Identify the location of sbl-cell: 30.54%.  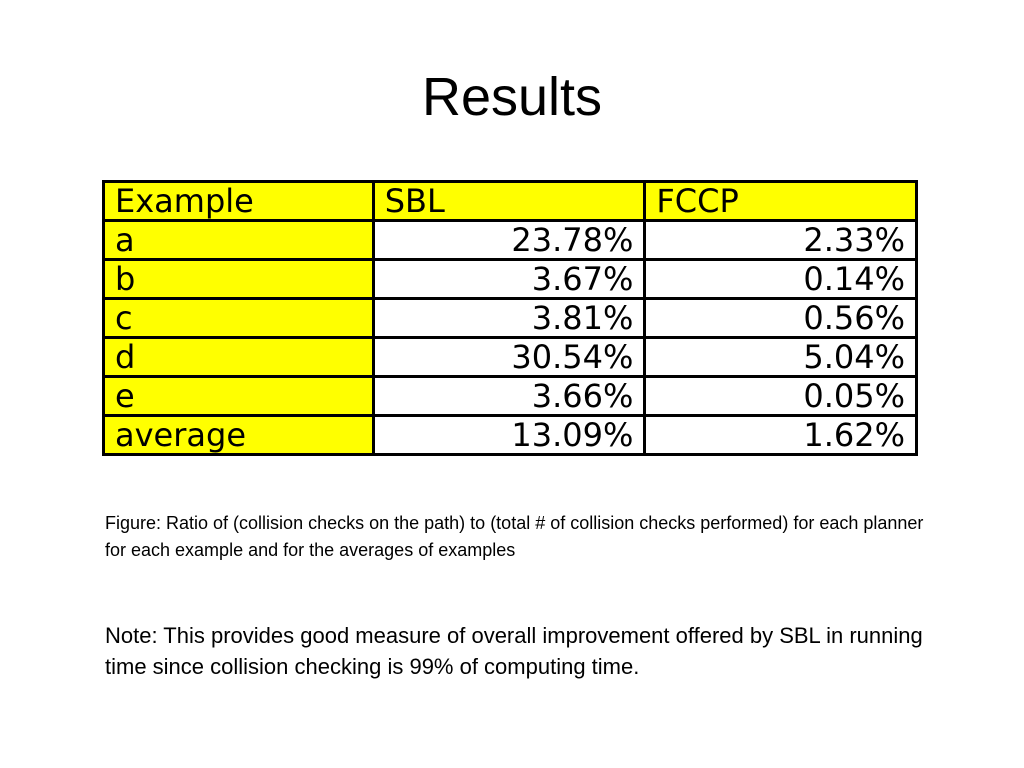
(509, 357).